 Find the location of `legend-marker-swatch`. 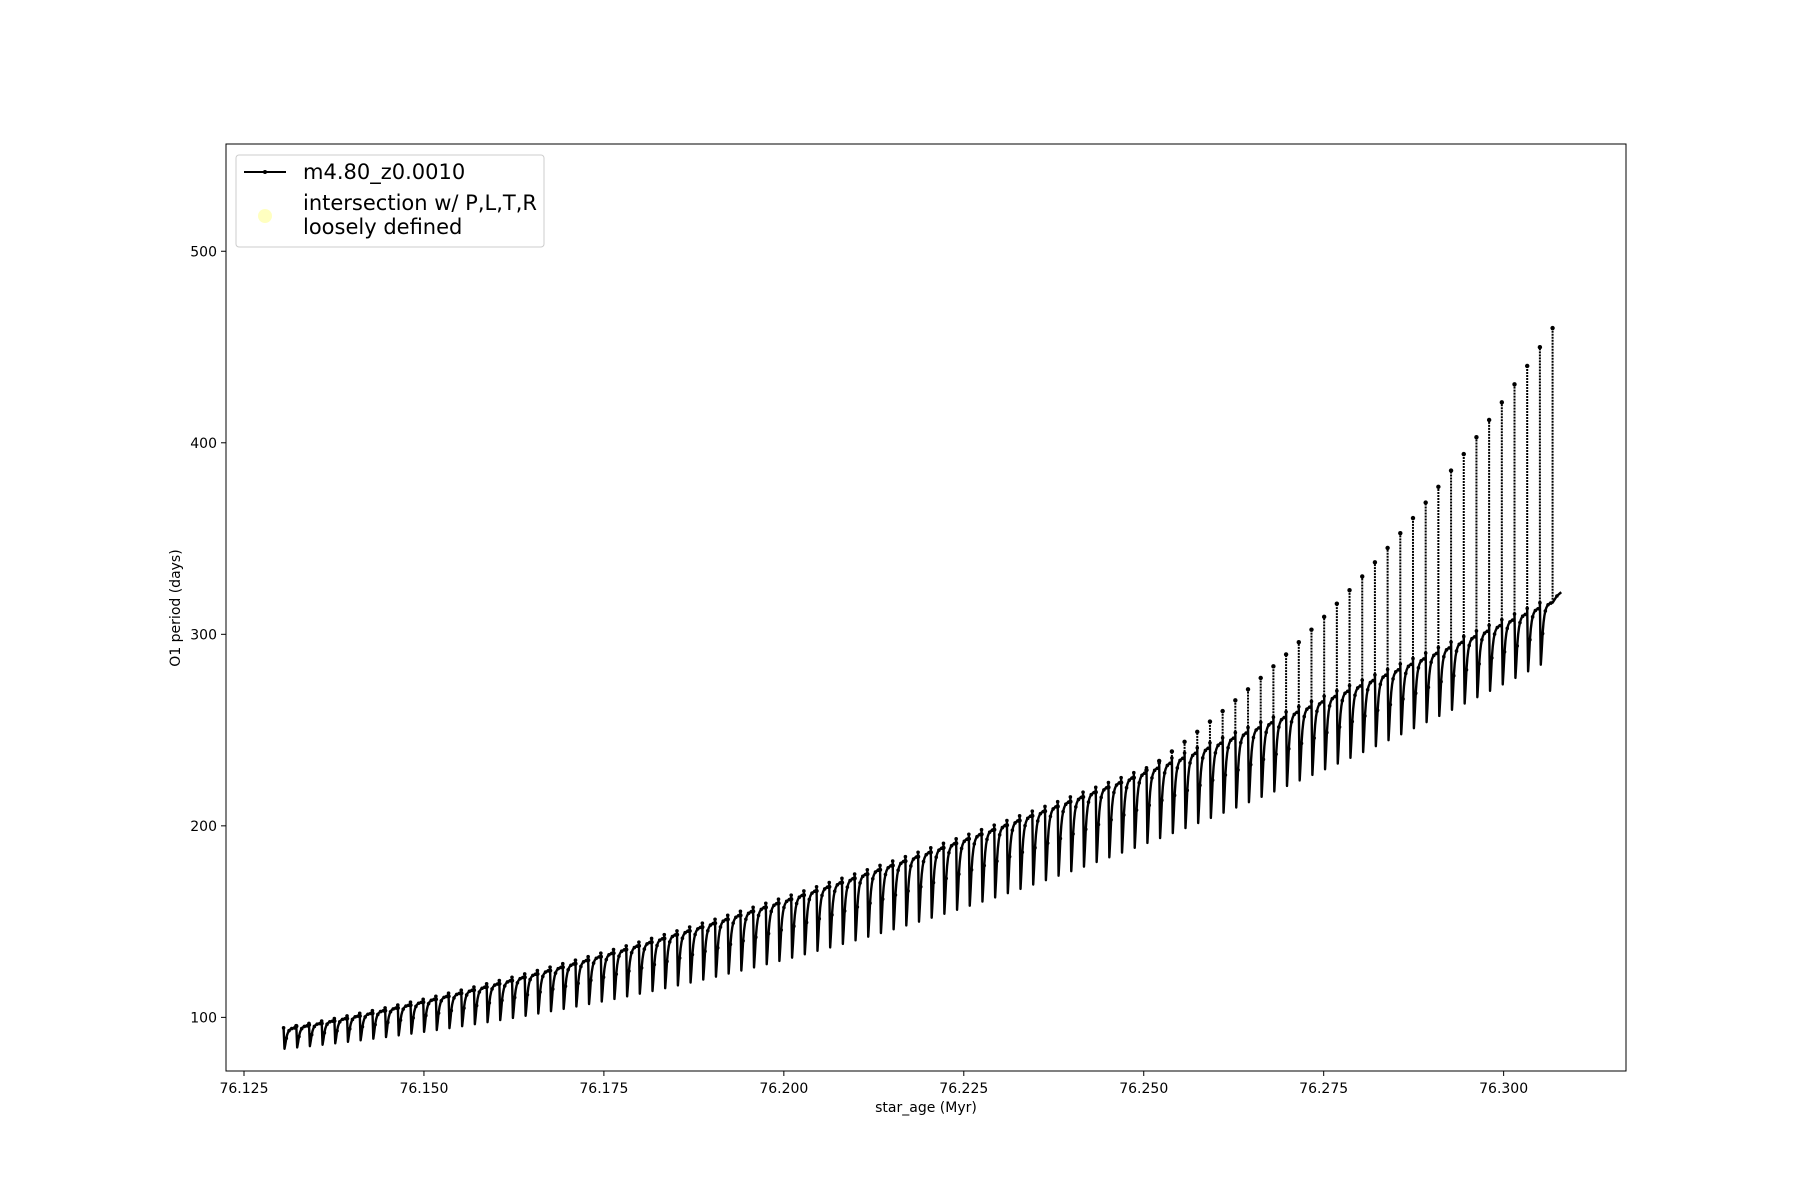

legend-marker-swatch is located at coordinates (265, 172).